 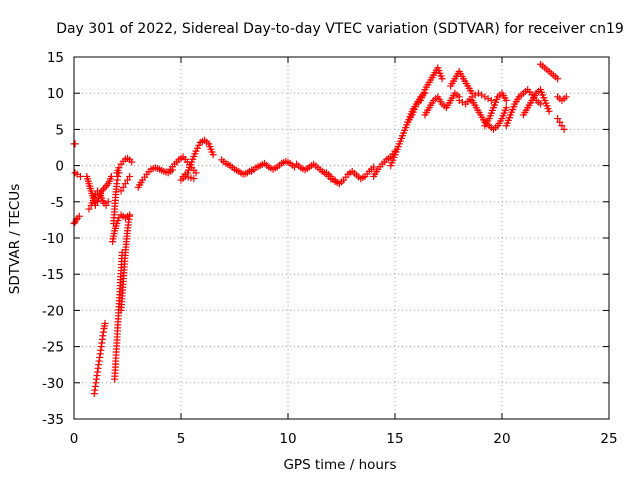 I want to click on x-tick-label: 15, so click(x=394, y=439).